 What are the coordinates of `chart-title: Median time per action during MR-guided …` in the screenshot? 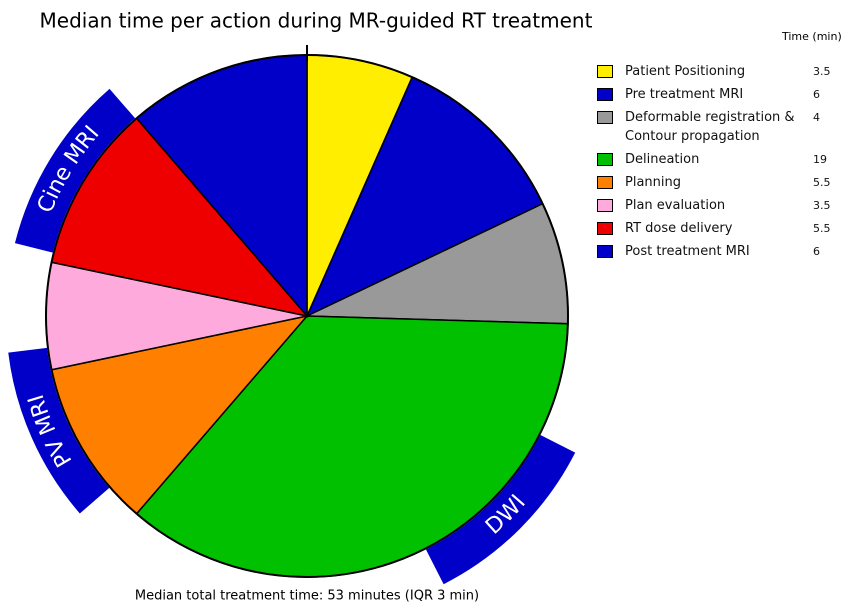 It's located at (316, 21).